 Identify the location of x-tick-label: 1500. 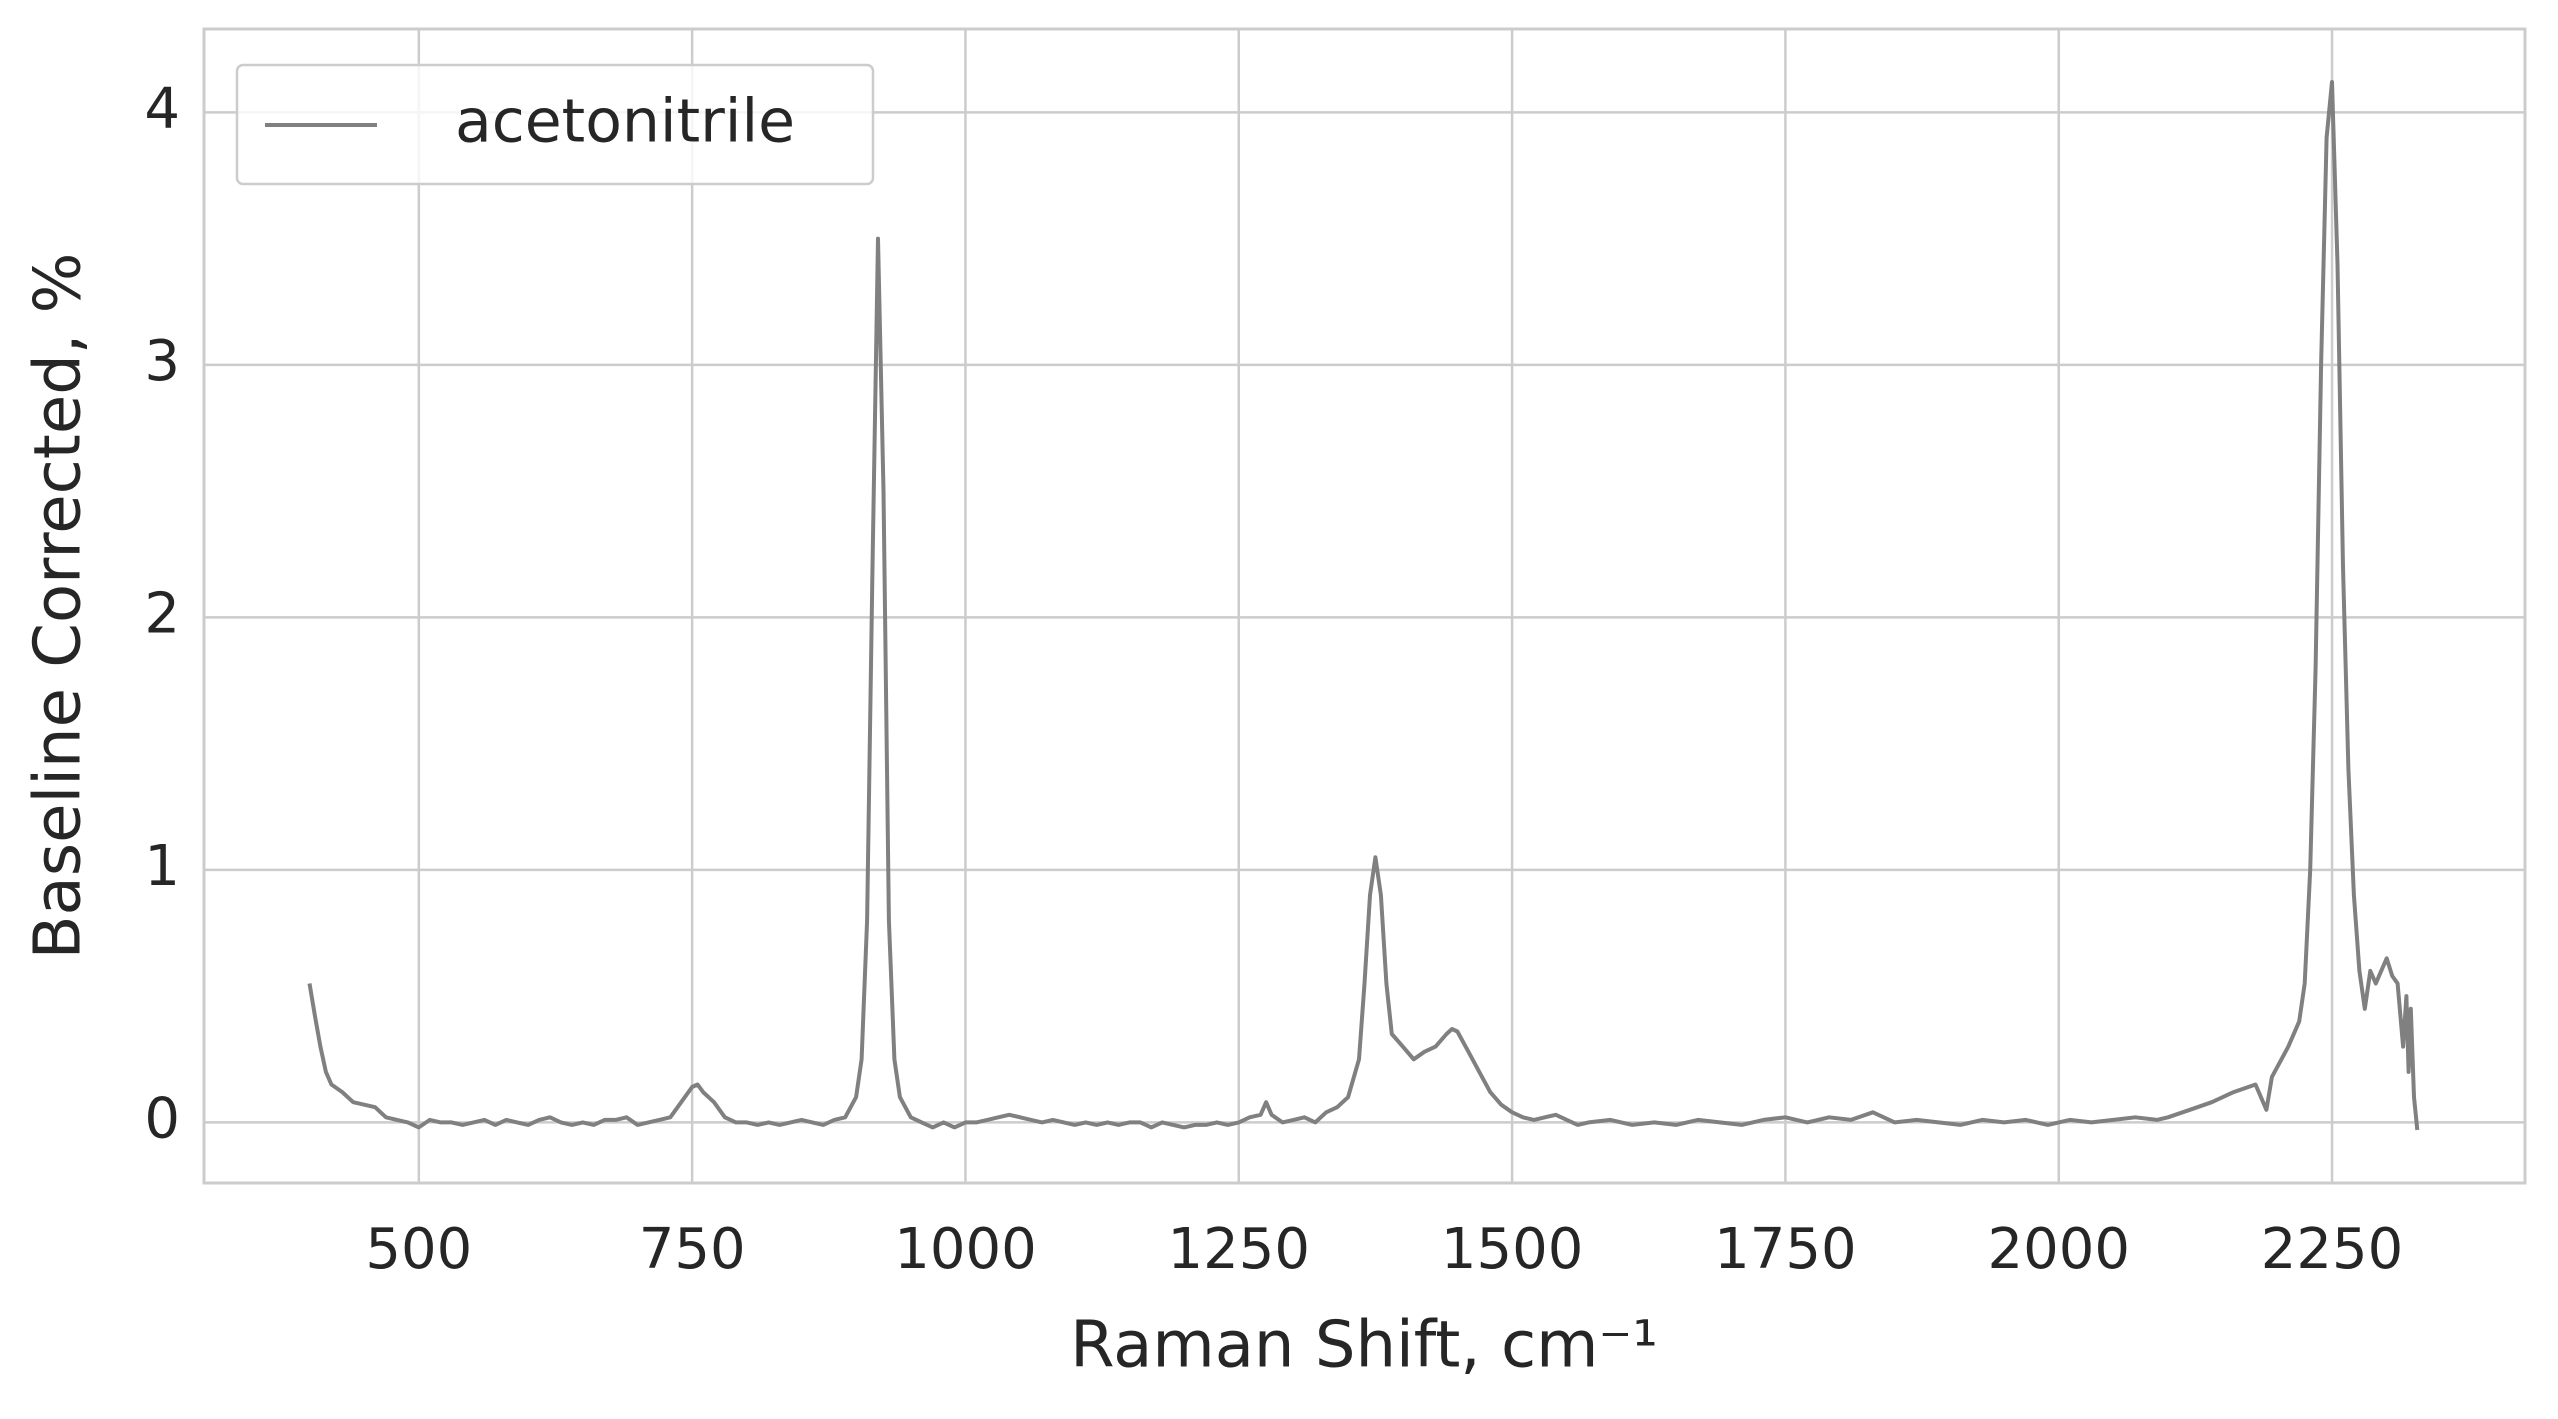
(1512, 1249).